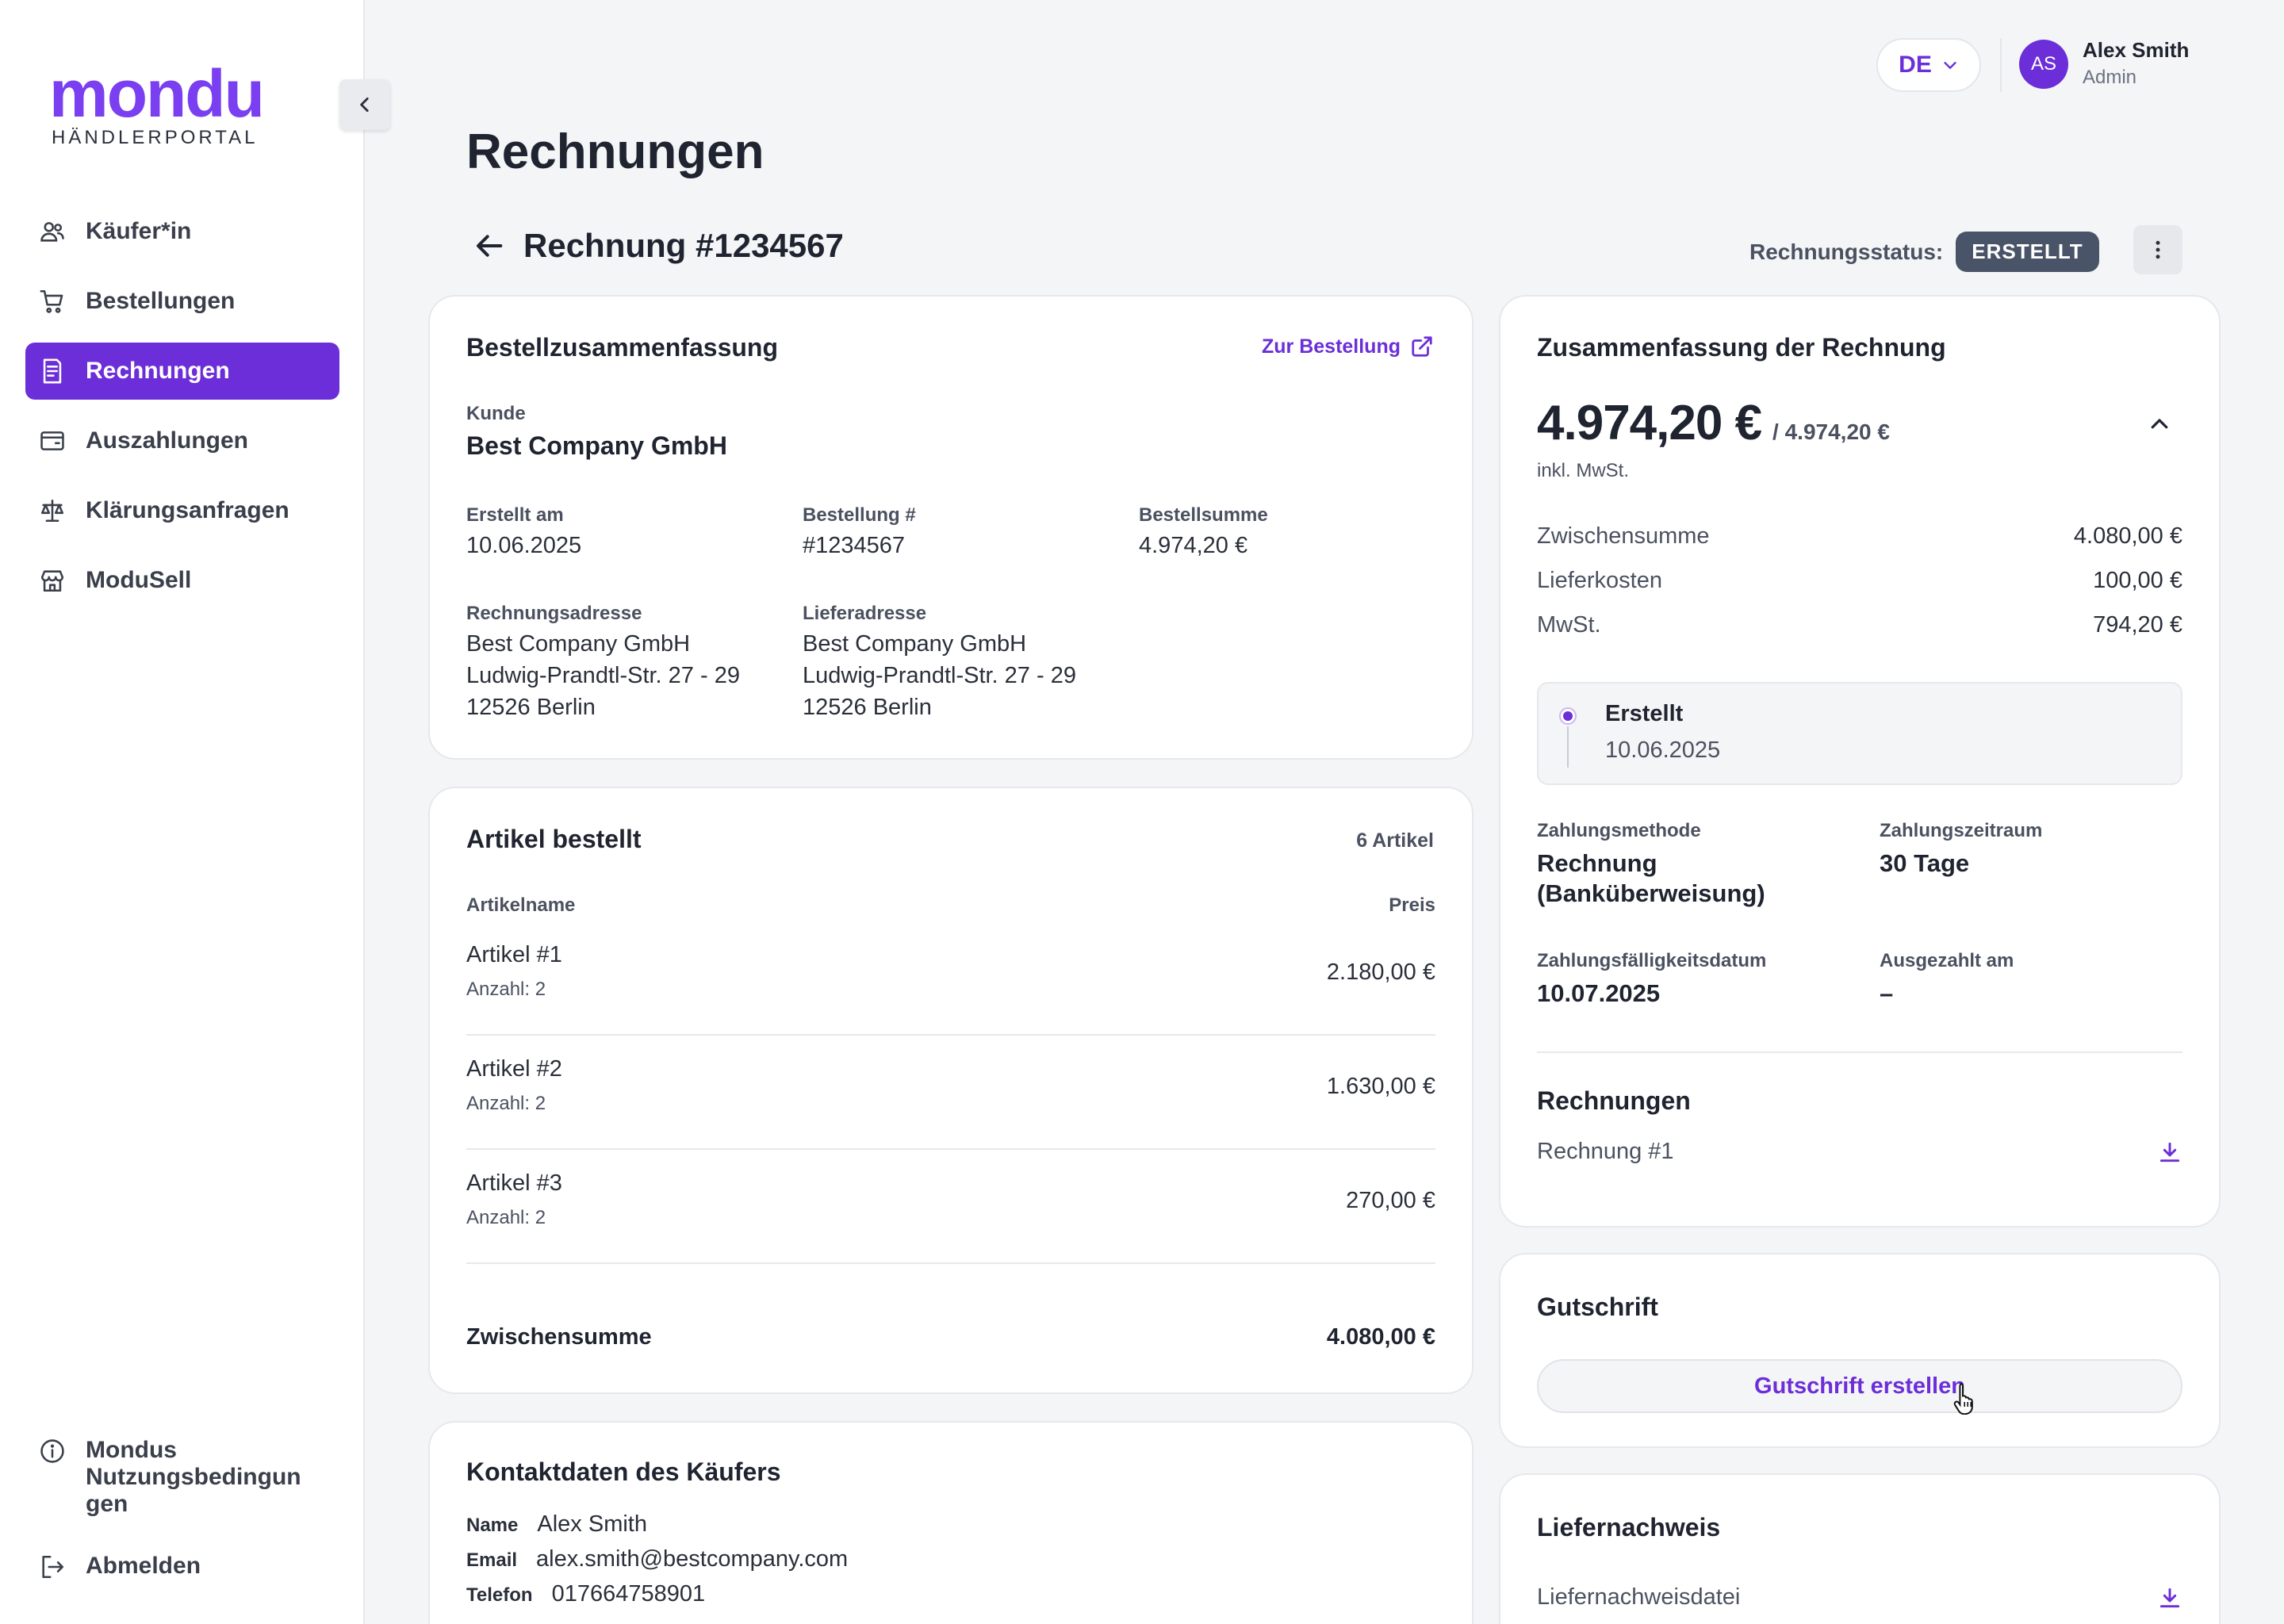  Describe the element at coordinates (182, 440) in the screenshot. I see `sidebar-item-auszahlungen: Auszahlungen` at that location.